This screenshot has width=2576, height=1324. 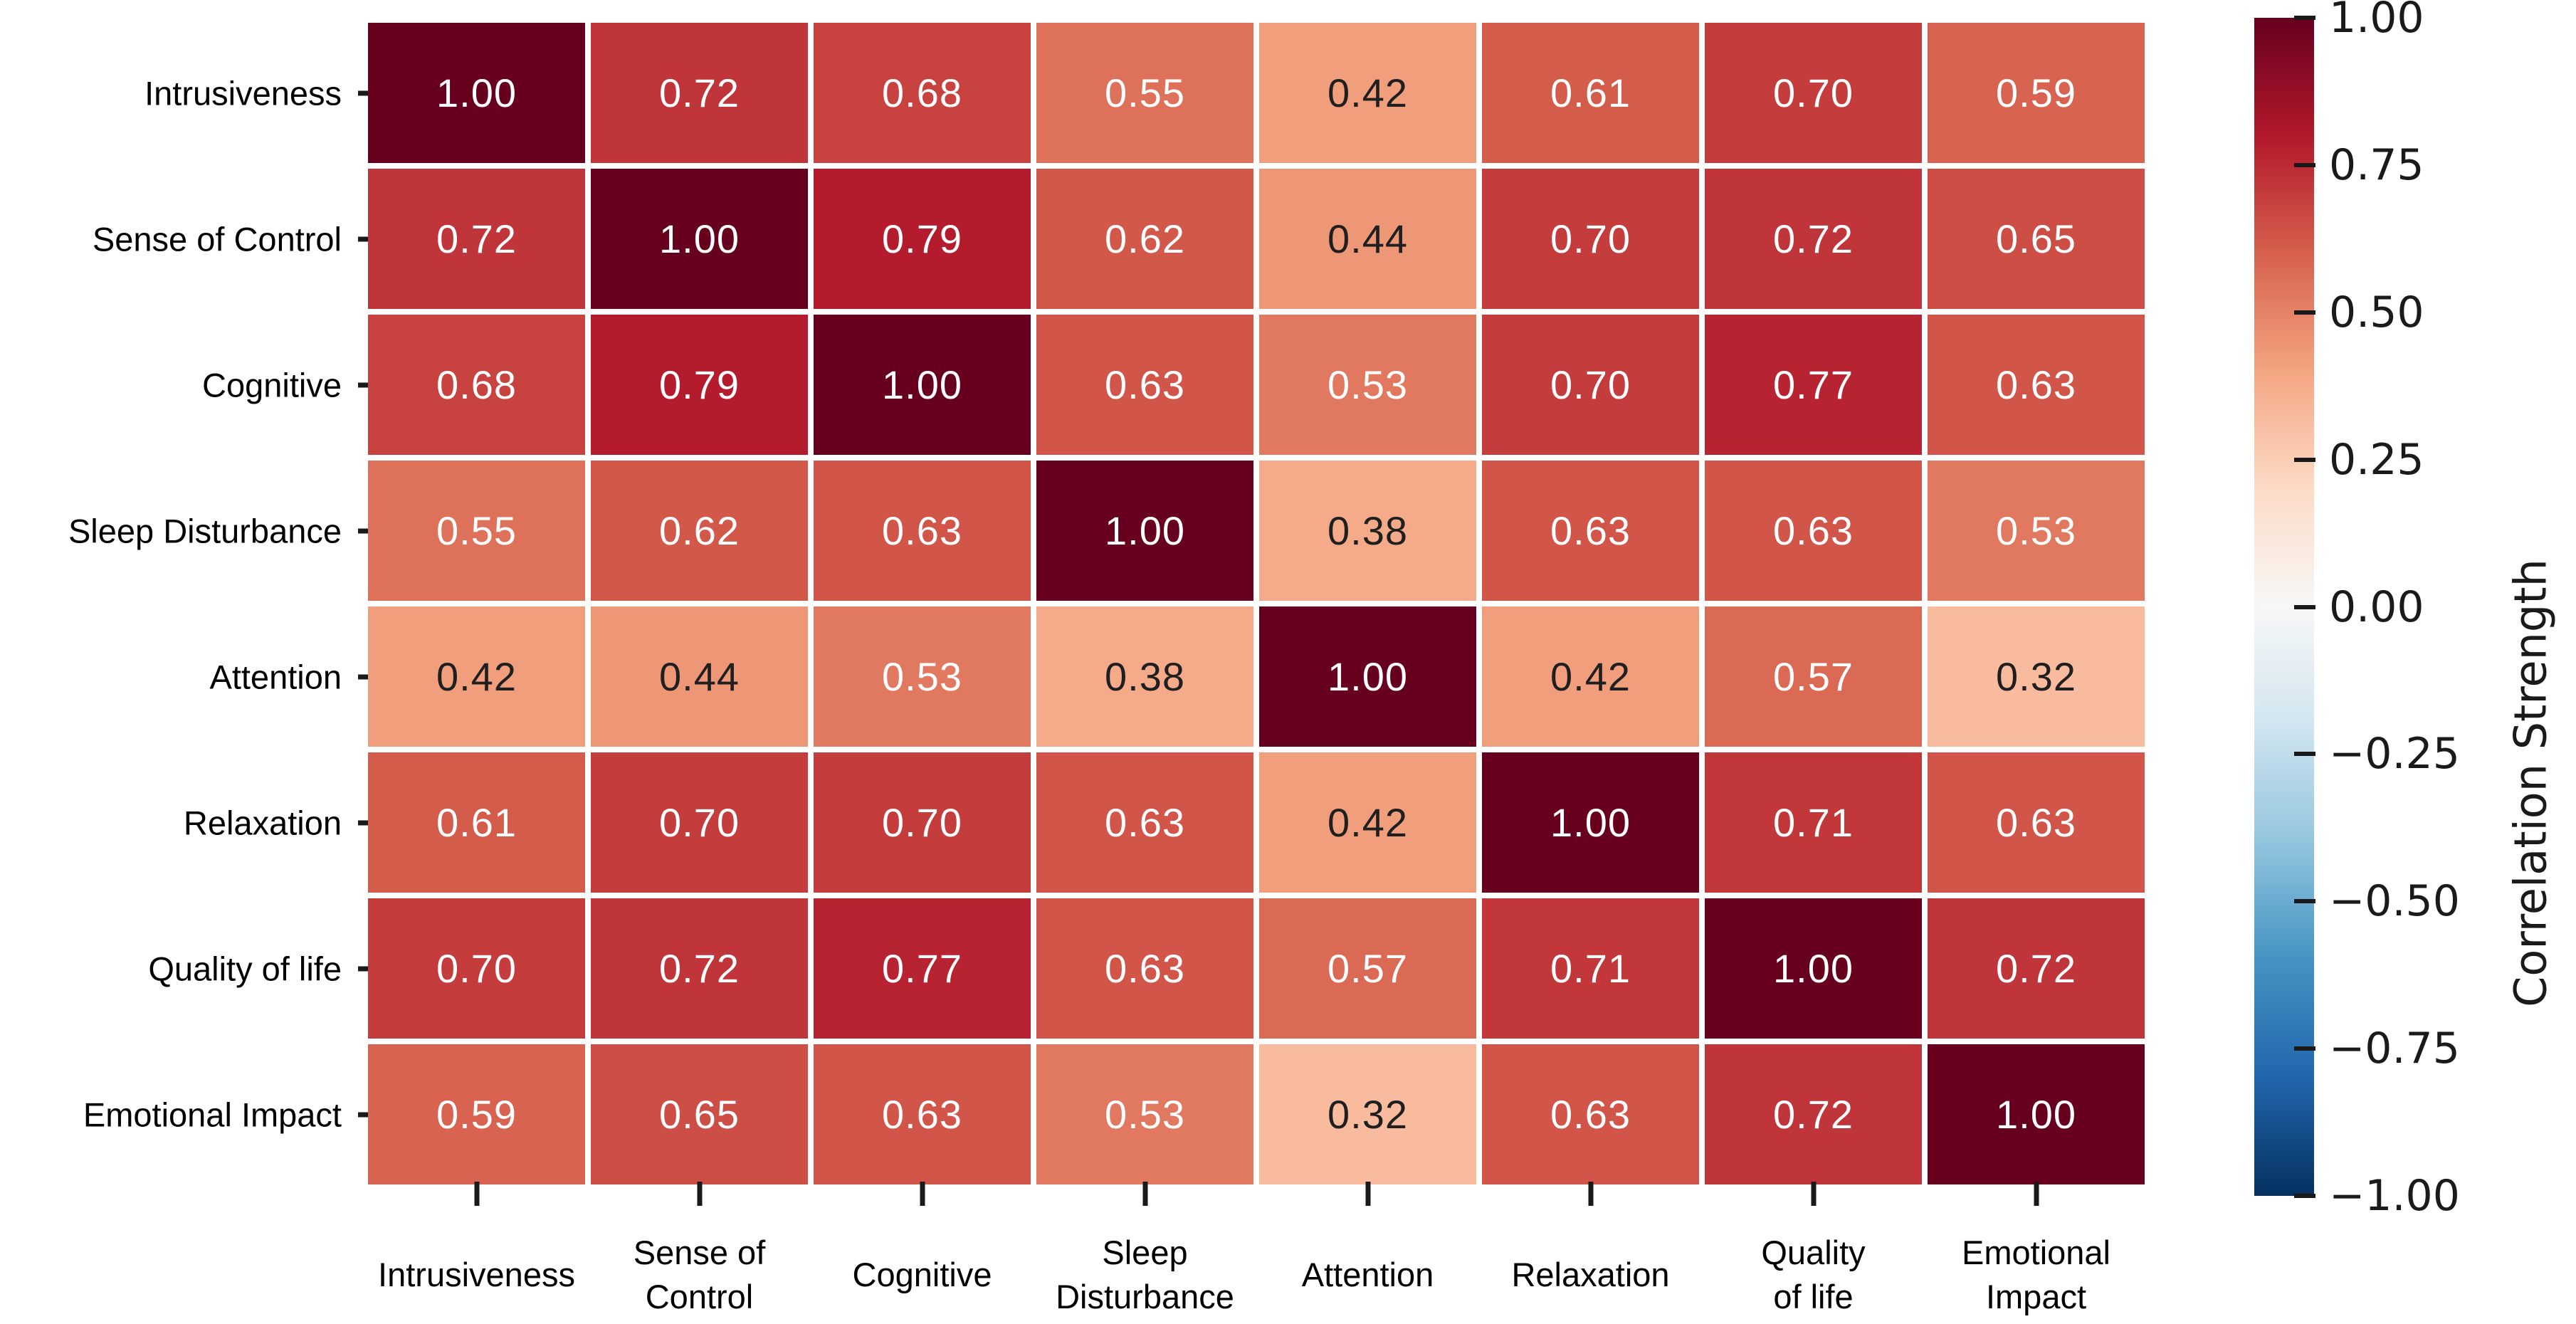 I want to click on y-tick-label: Sleep Disturbance, so click(x=205, y=531).